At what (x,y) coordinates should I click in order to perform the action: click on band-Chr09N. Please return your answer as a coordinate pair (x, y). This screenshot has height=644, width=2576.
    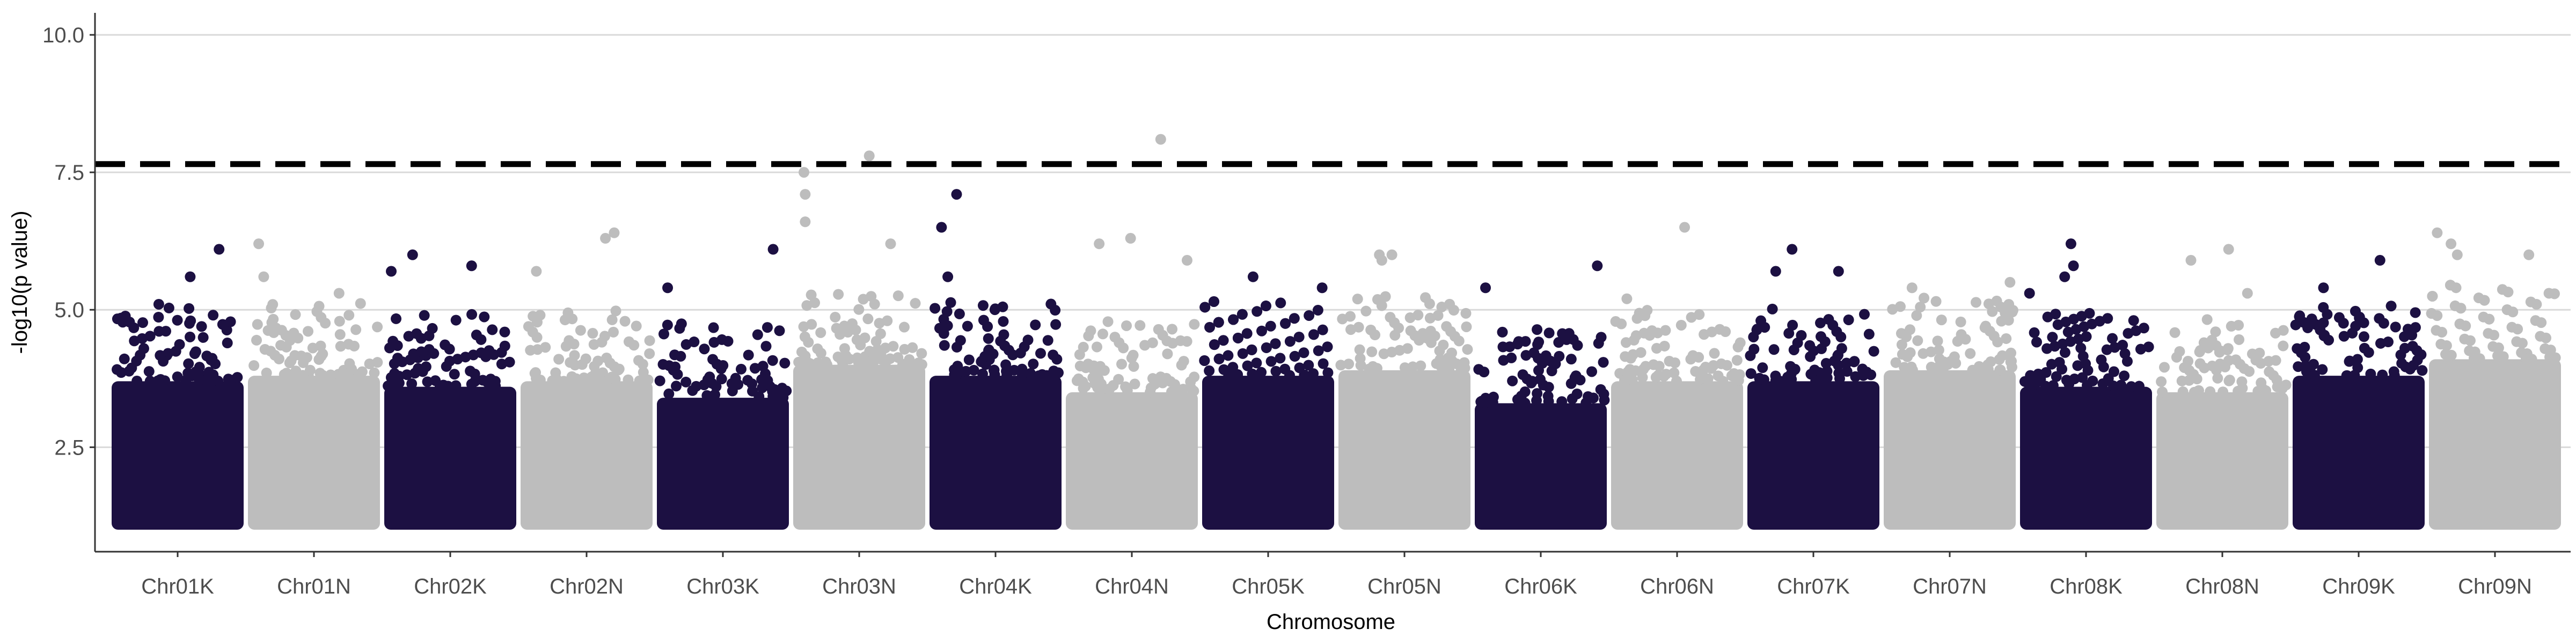
    Looking at the image, I should click on (2493, 405).